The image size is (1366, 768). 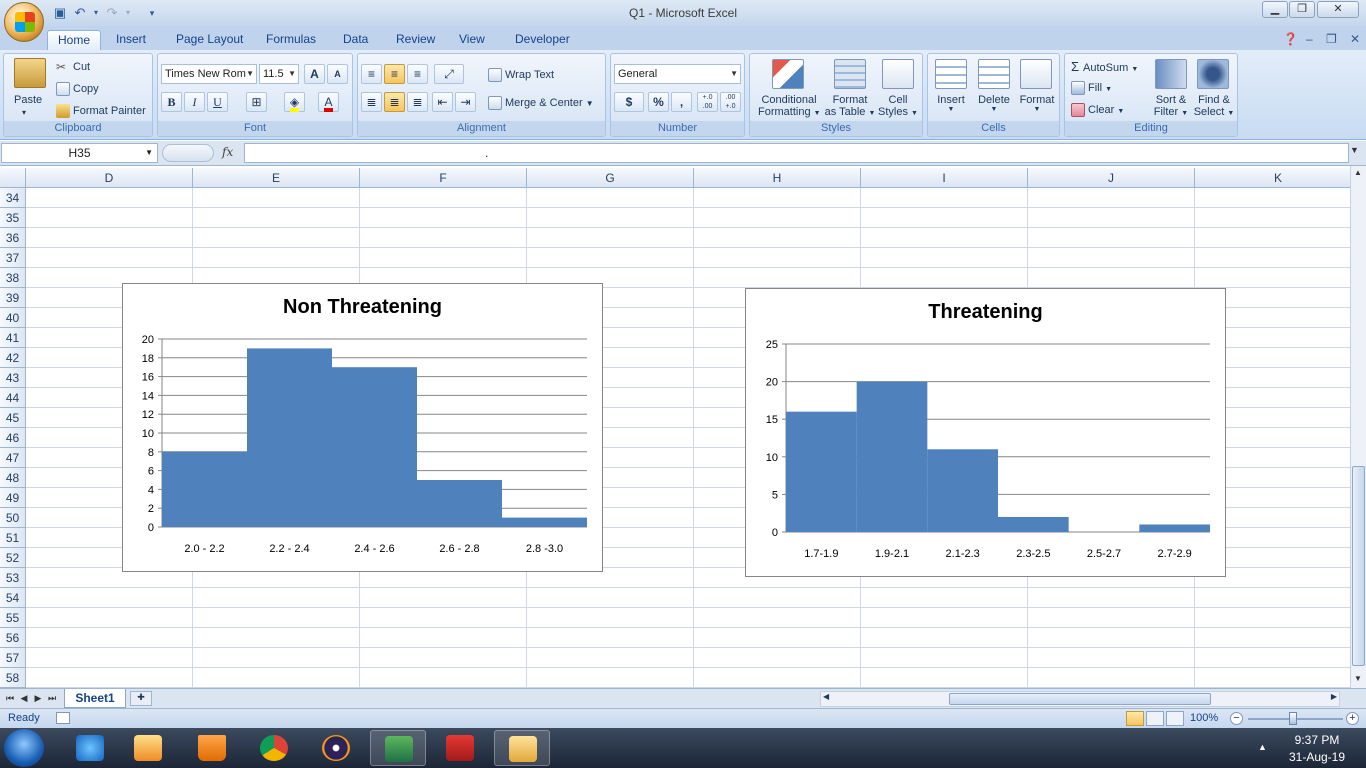 What do you see at coordinates (449, 74) in the screenshot?
I see `orientation-button: ⤢` at bounding box center [449, 74].